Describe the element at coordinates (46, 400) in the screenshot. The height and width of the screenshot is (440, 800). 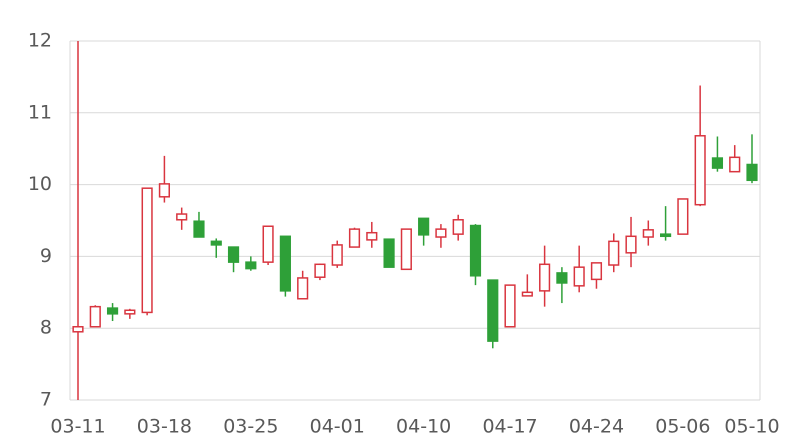
I see `y-tick-label: 7` at that location.